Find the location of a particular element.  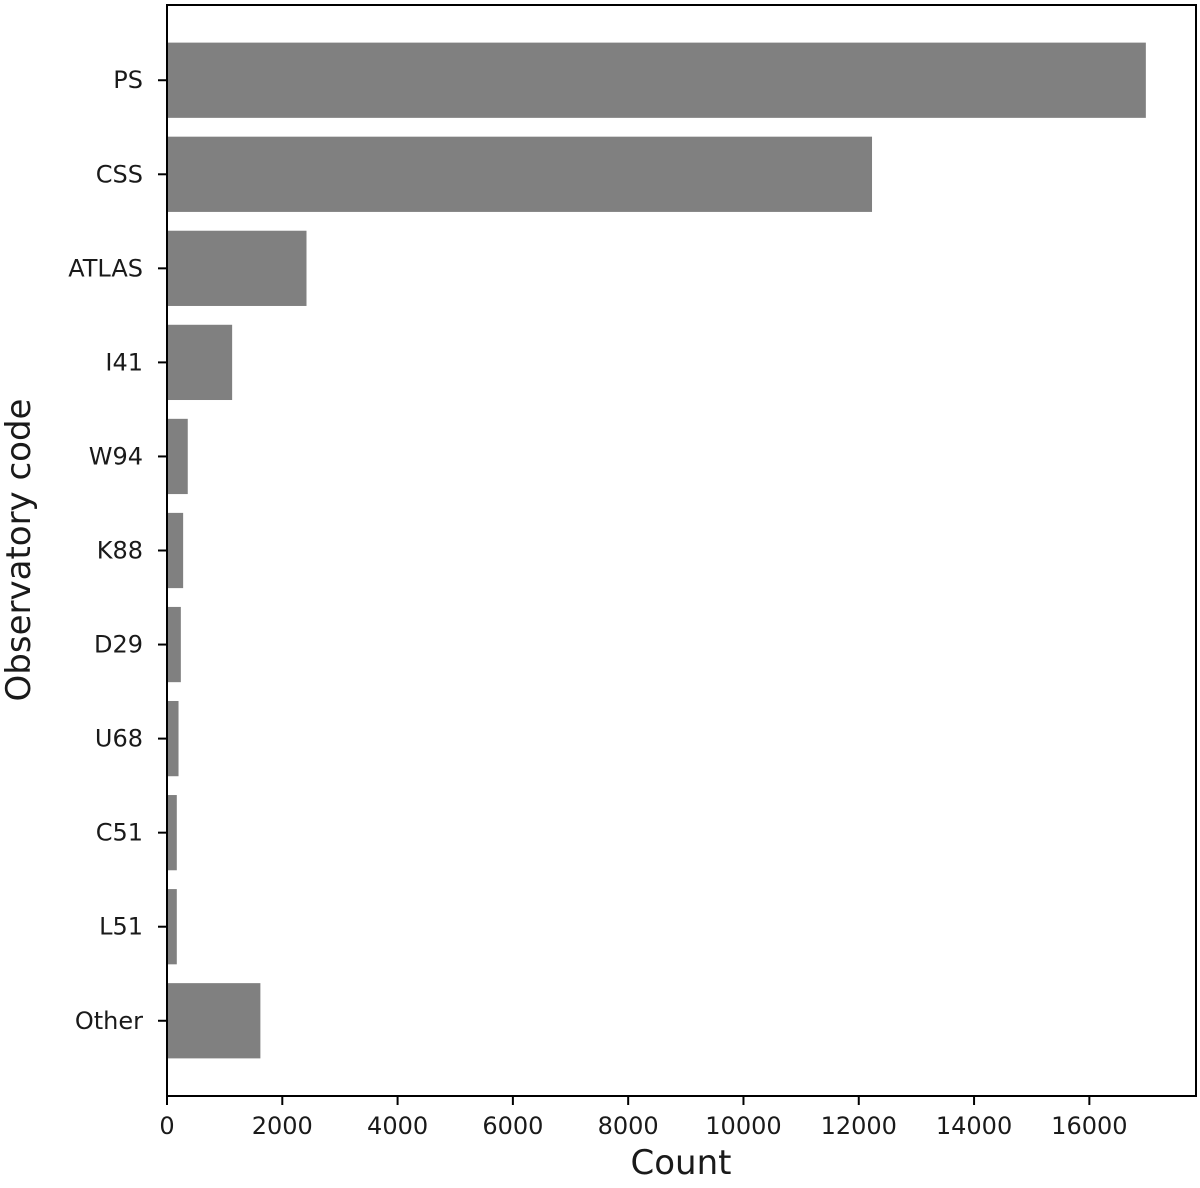

x-tick-label: 10000 is located at coordinates (743, 1126).